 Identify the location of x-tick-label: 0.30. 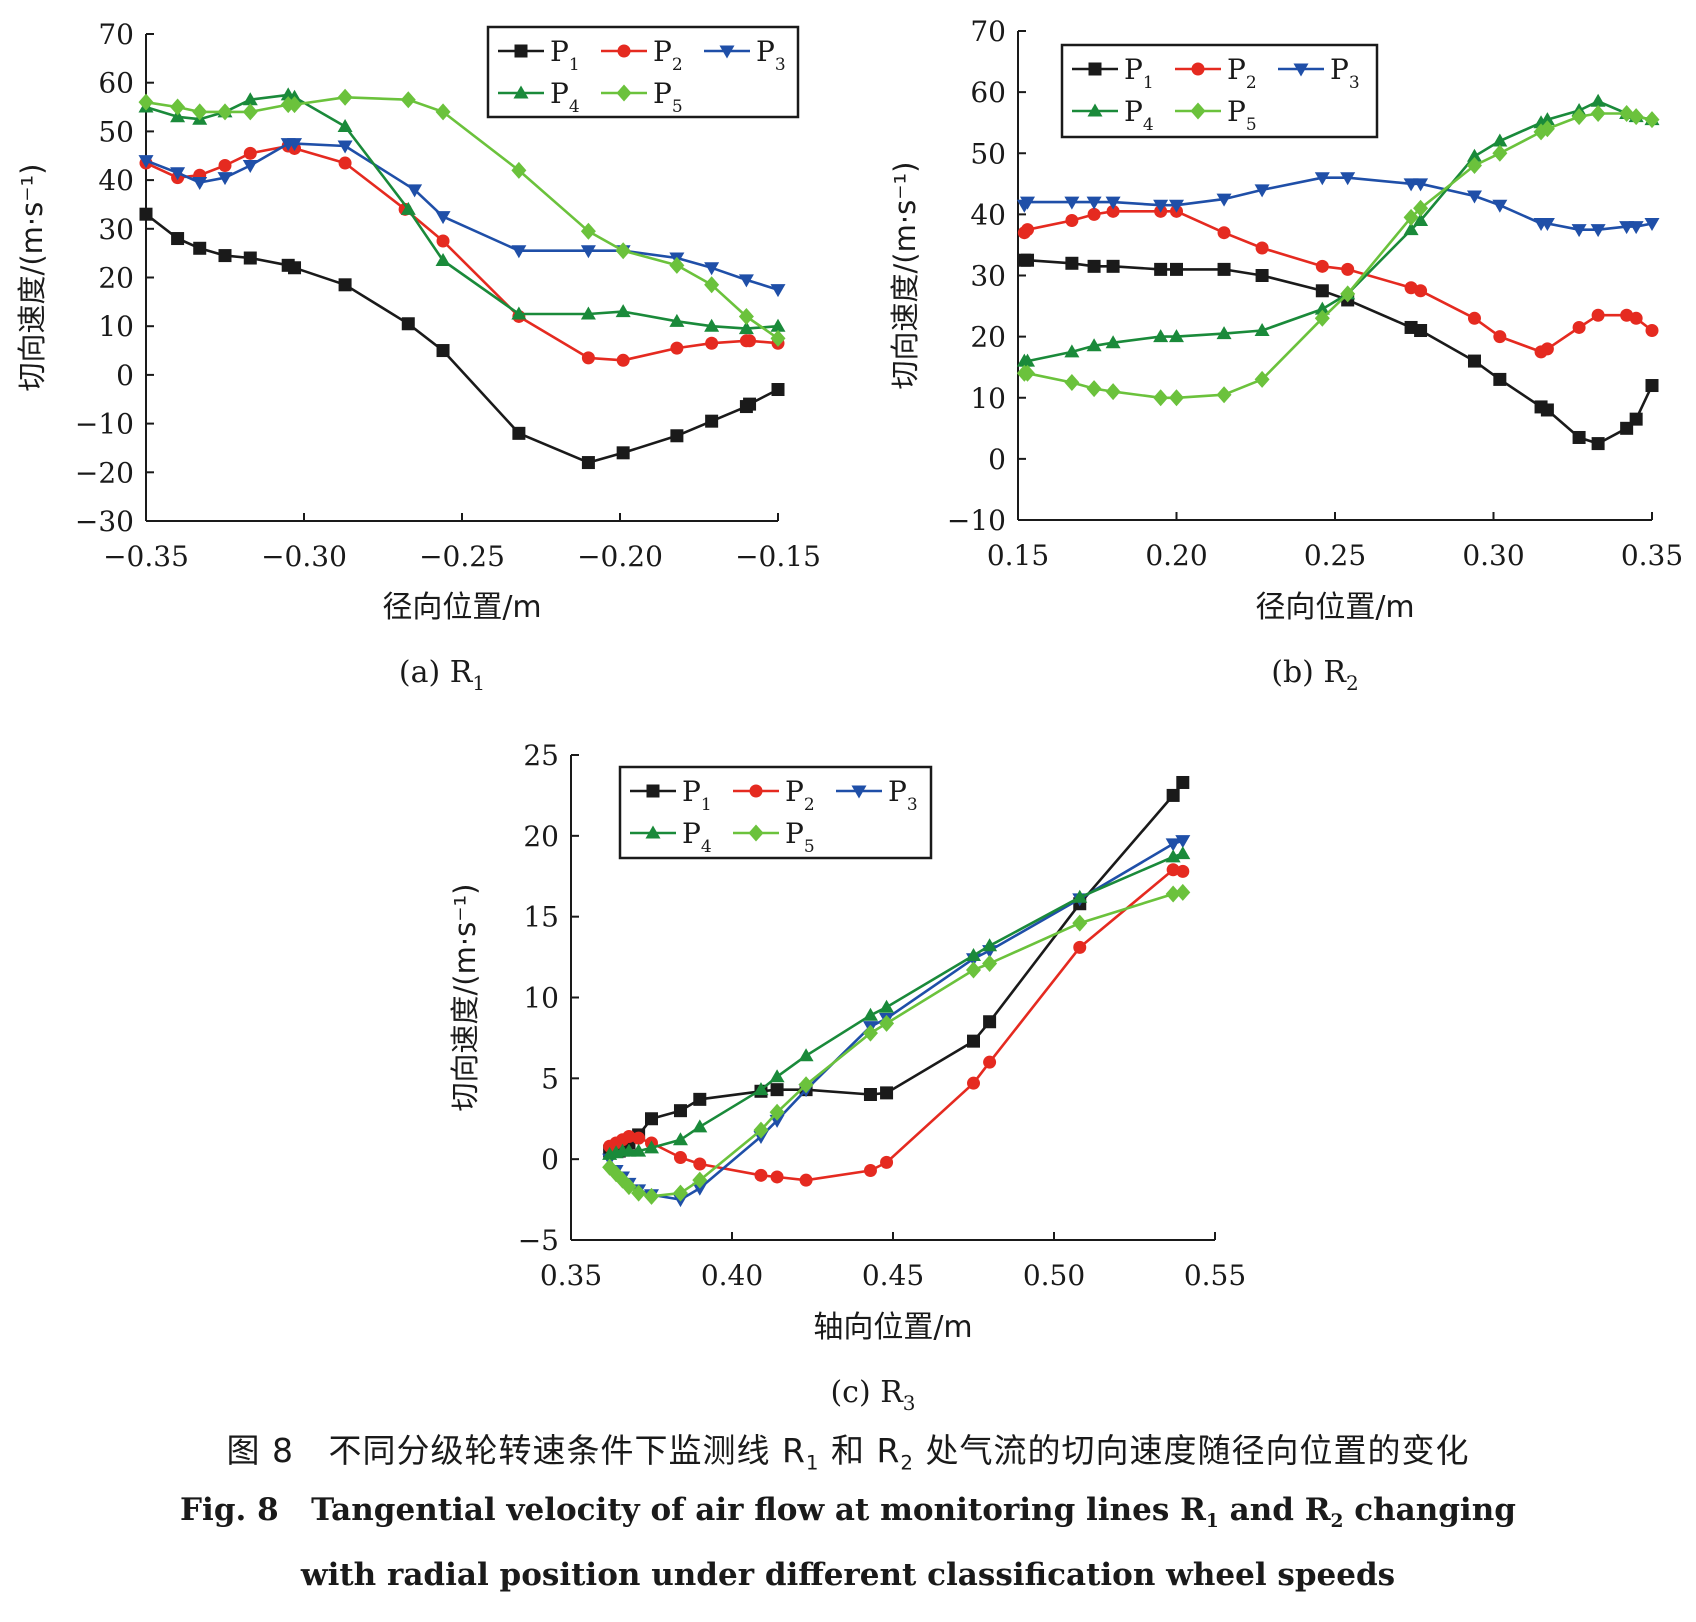
(1493, 555).